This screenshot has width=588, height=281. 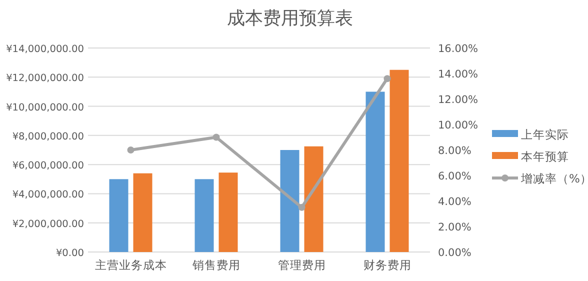 What do you see at coordinates (458, 49) in the screenshot?
I see `y2-tick-label: 16.00%` at bounding box center [458, 49].